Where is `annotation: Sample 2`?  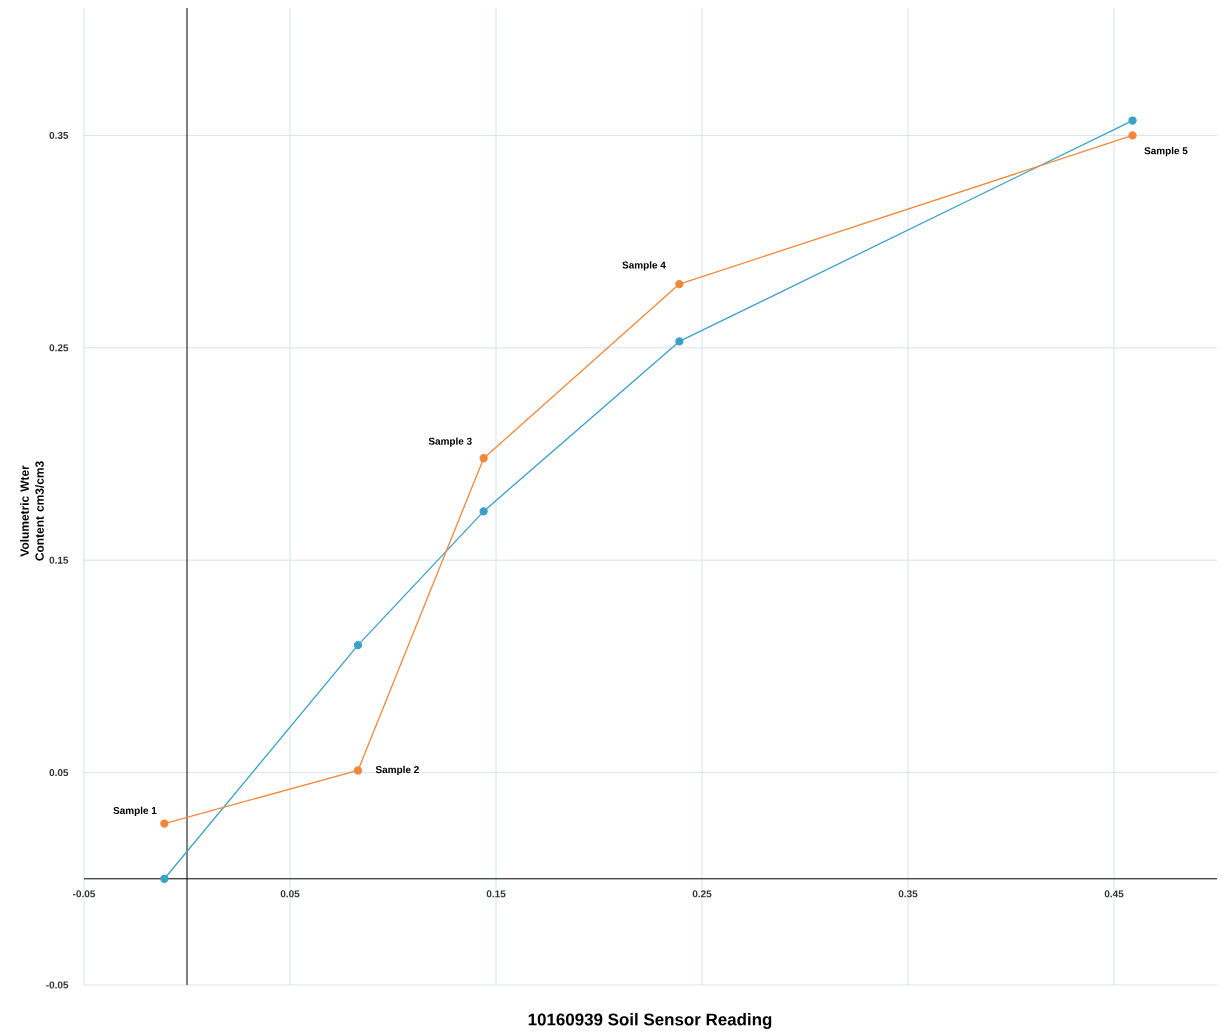
annotation: Sample 2 is located at coordinates (397, 770).